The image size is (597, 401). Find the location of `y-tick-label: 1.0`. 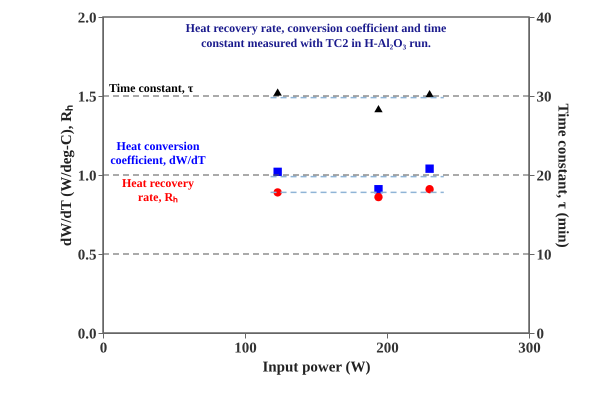

y-tick-label: 1.0 is located at coordinates (87, 176).